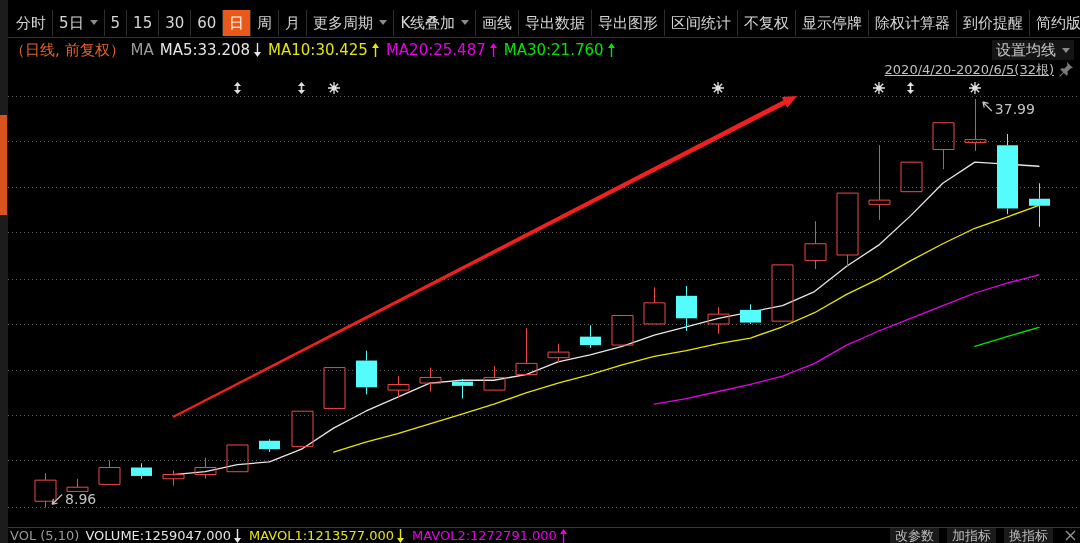 The height and width of the screenshot is (543, 1080). I want to click on annotation: 37.99, so click(1014, 108).